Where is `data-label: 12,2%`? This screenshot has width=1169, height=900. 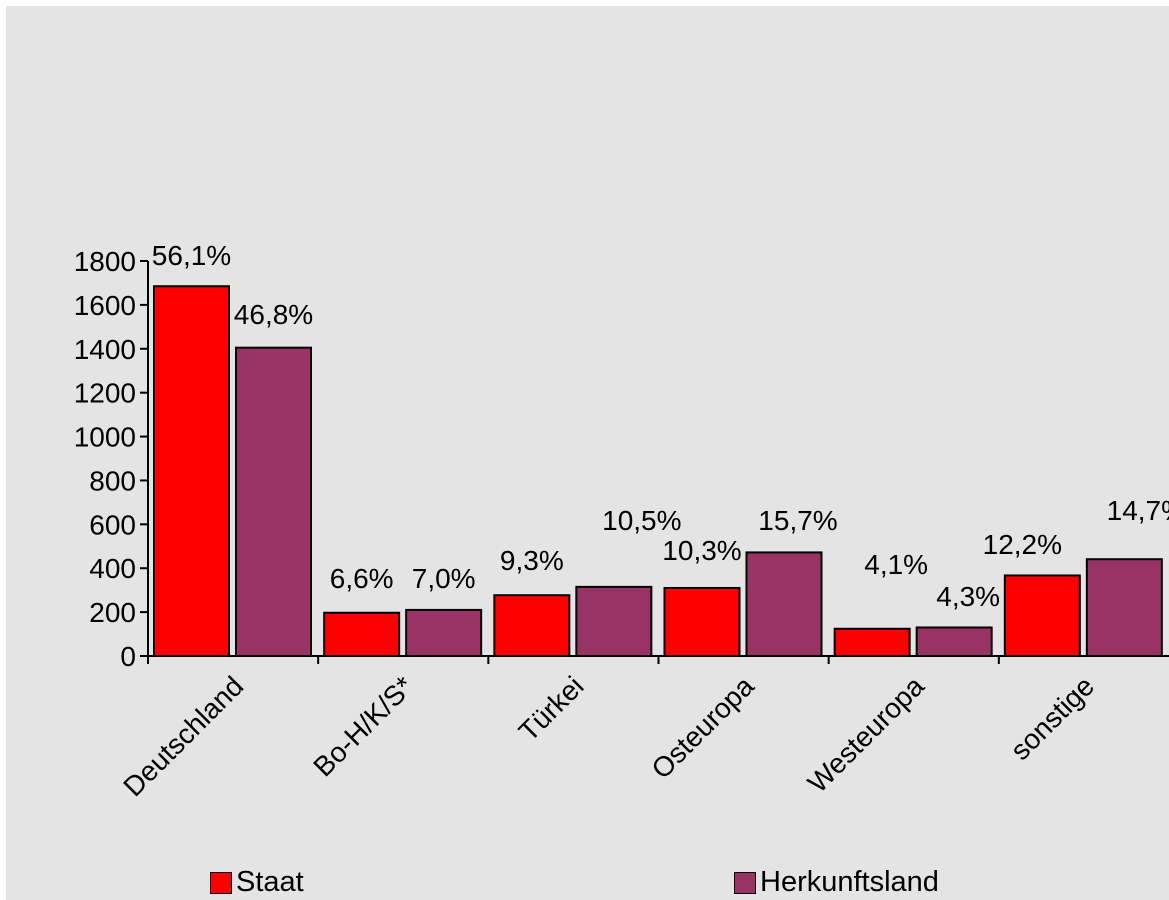
data-label: 12,2% is located at coordinates (1022, 544).